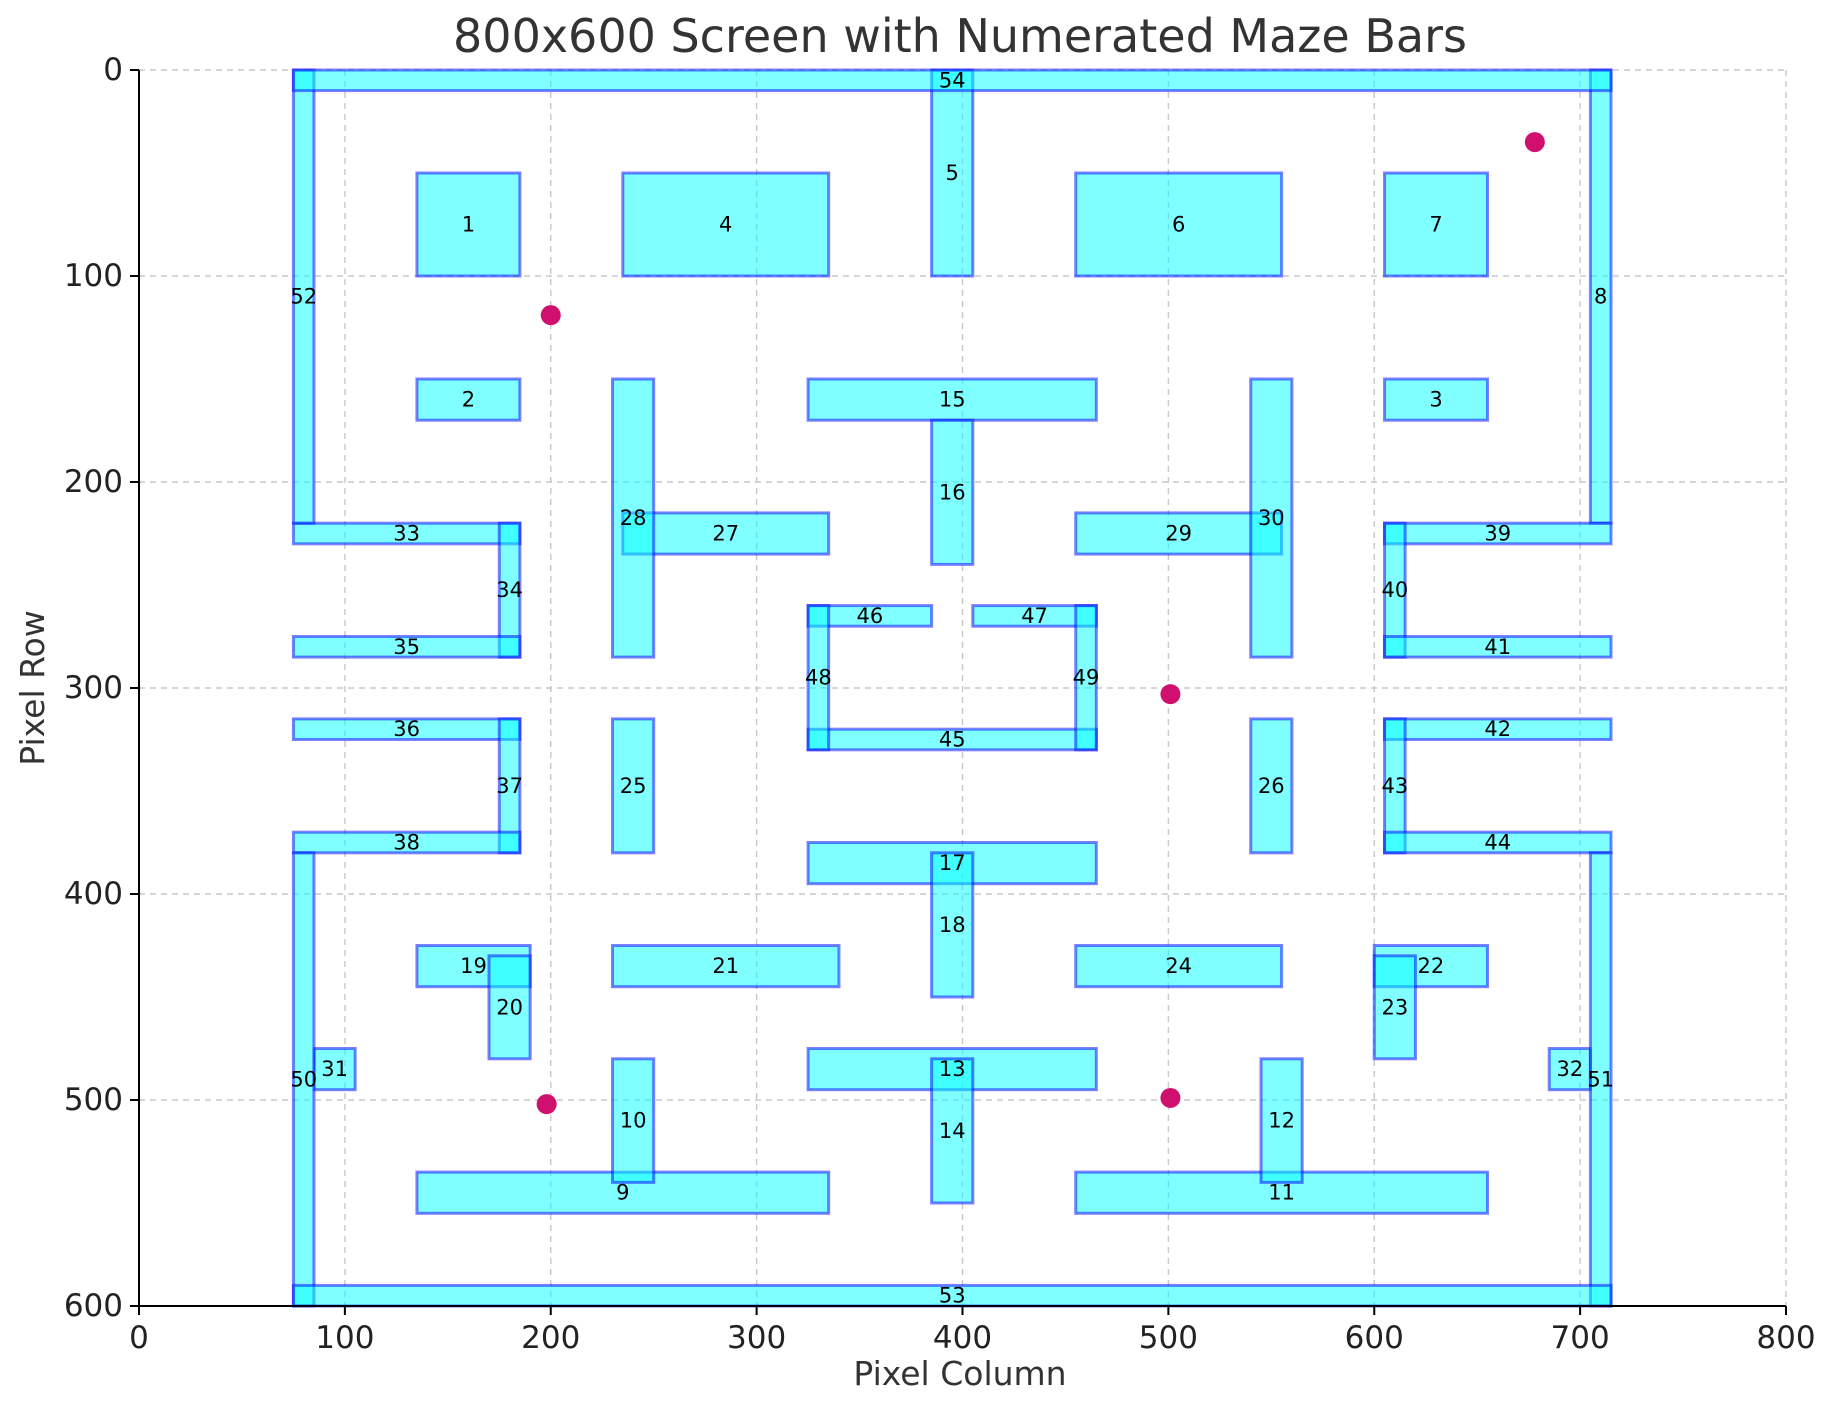 This screenshot has width=1832, height=1409. I want to click on x-axis-label: Pixel Column, so click(959, 1373).